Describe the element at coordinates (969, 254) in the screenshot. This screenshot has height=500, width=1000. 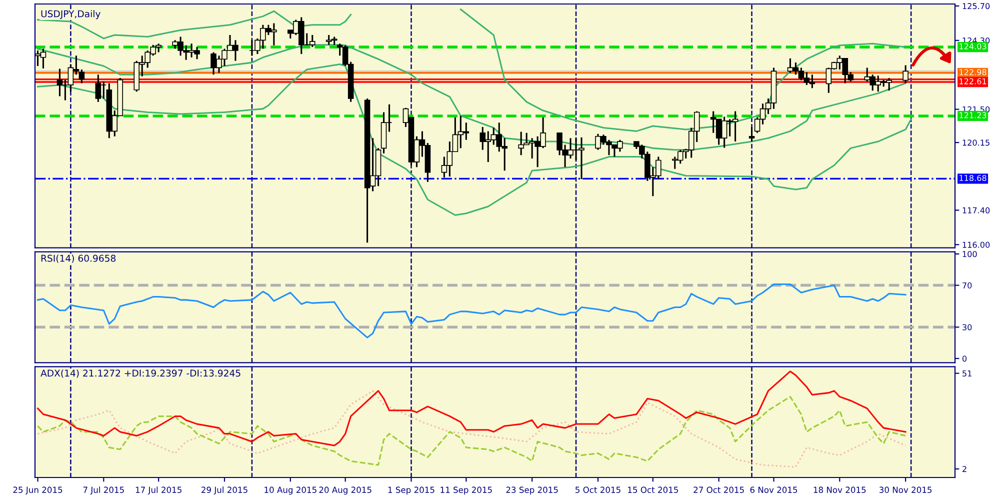
I see `y-tick-label: 100` at that location.